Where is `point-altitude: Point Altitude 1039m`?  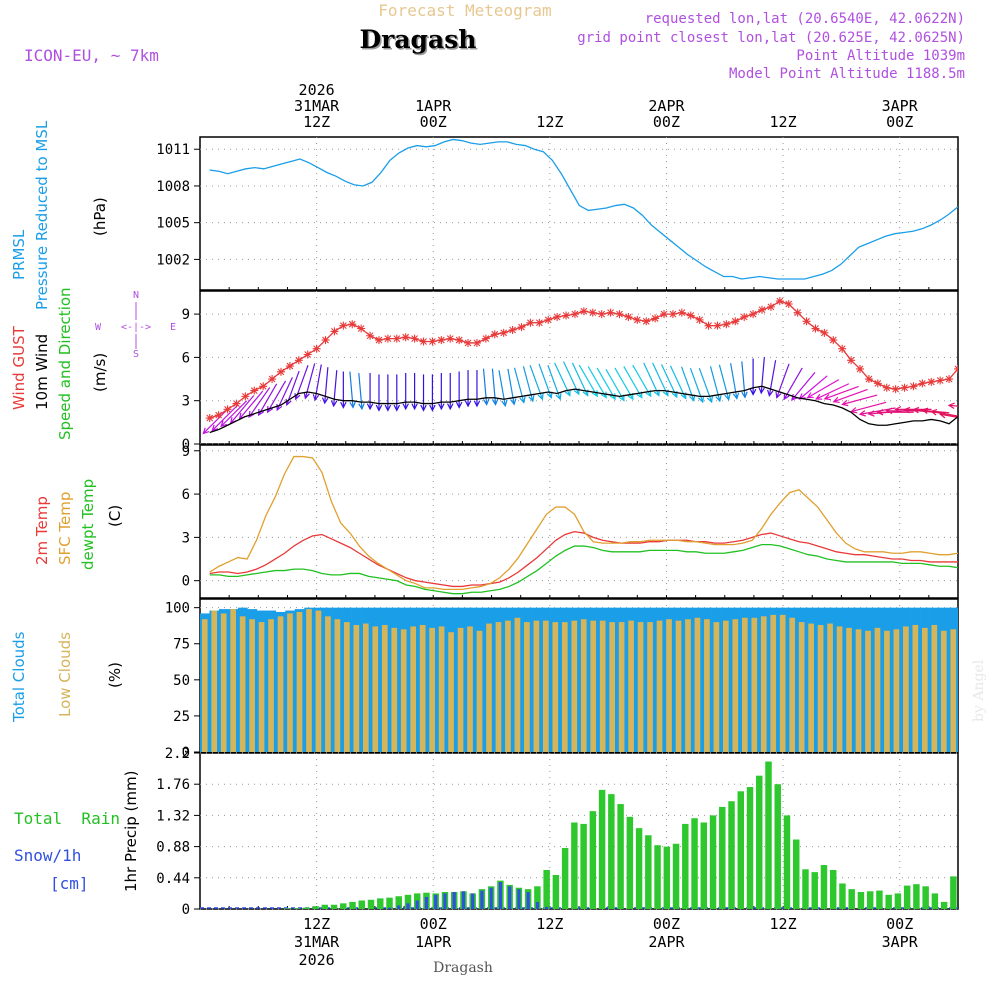
point-altitude: Point Altitude 1039m is located at coordinates (880, 56).